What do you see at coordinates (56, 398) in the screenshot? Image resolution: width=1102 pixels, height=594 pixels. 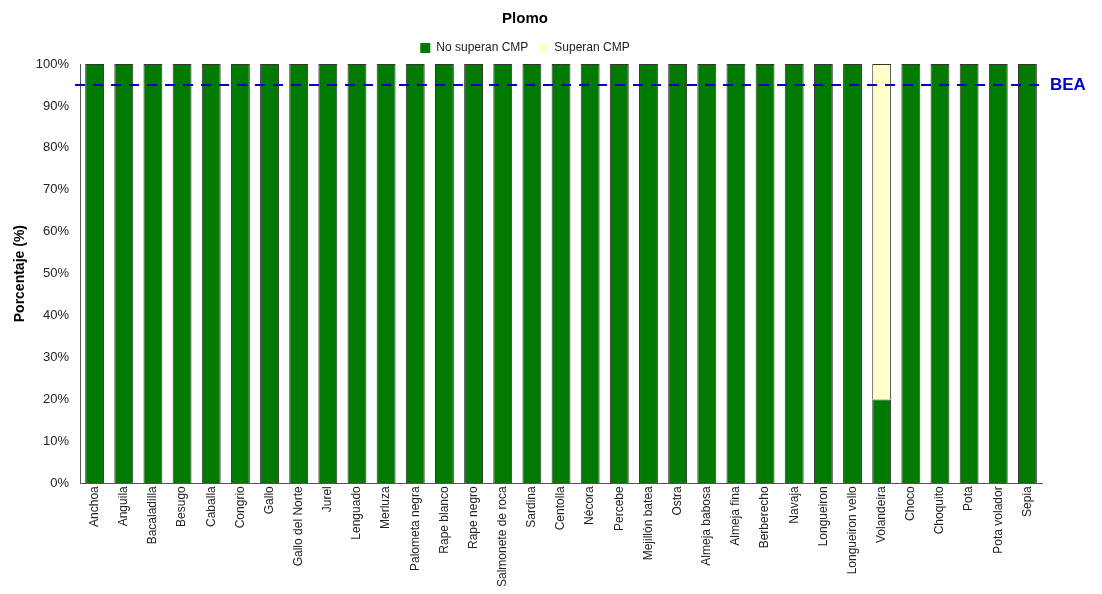 I see `y-tick-label: 20%` at bounding box center [56, 398].